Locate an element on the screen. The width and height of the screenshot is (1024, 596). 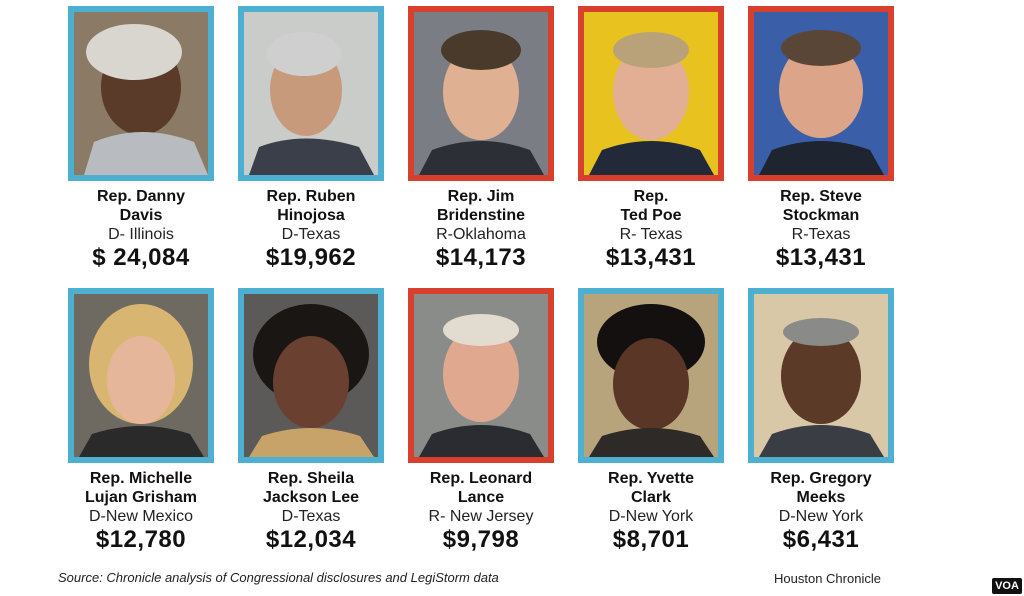
amount: $12,780 is located at coordinates (141, 539).